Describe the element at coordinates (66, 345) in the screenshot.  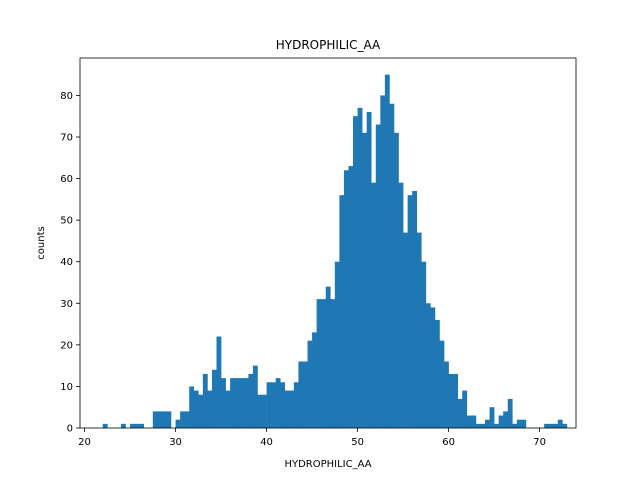
I see `y-tick-label: 20` at that location.